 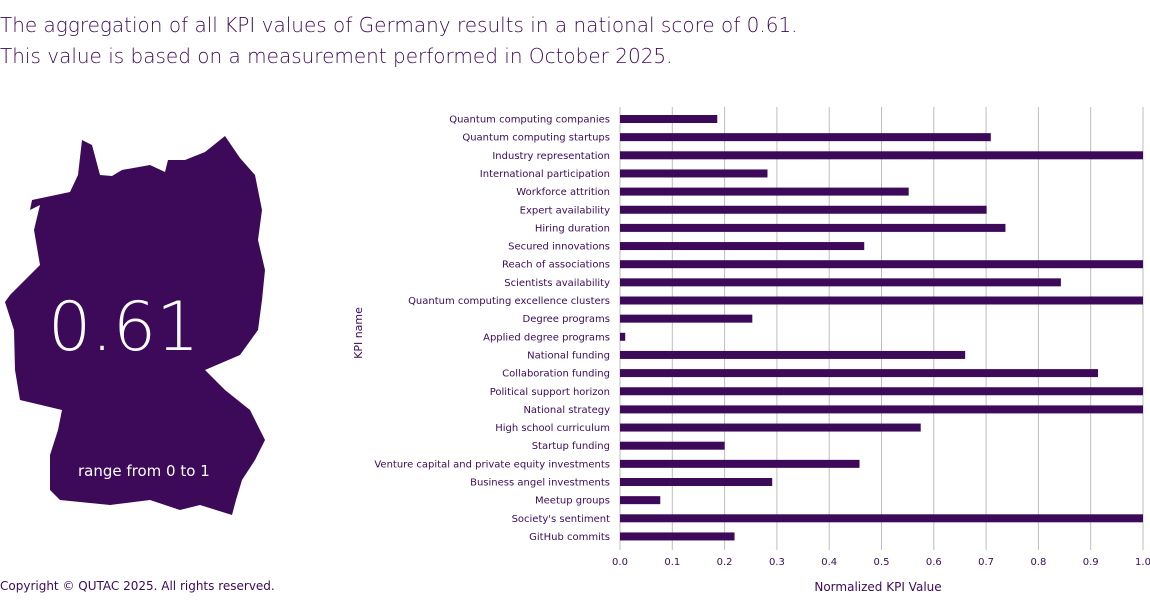 I want to click on y-tick-label: Political support horizon, so click(x=550, y=392).